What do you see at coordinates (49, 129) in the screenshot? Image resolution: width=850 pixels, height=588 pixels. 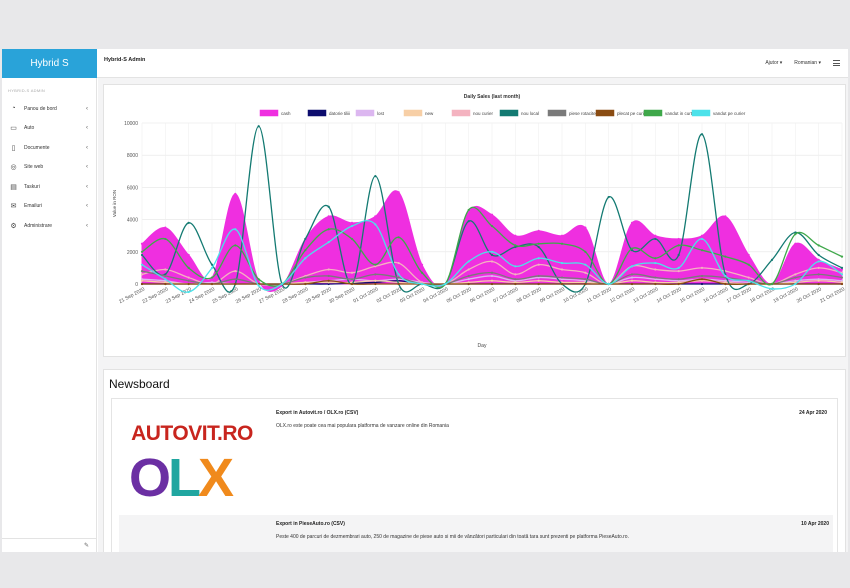 I see `sidebar-item-auto: ▭ Auto ‹` at bounding box center [49, 129].